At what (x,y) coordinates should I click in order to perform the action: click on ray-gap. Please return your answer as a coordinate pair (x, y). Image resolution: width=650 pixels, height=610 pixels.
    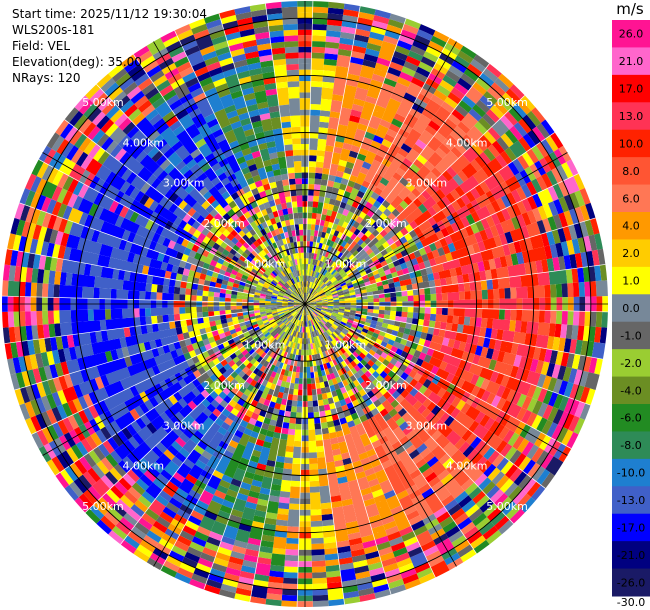
    Looking at the image, I should click on (128, 299).